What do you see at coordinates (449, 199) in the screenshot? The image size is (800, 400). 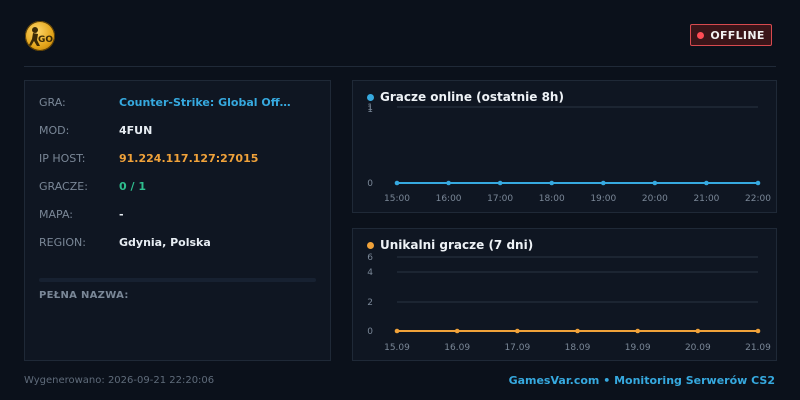 I see `x-tick-label: 16:00` at bounding box center [449, 199].